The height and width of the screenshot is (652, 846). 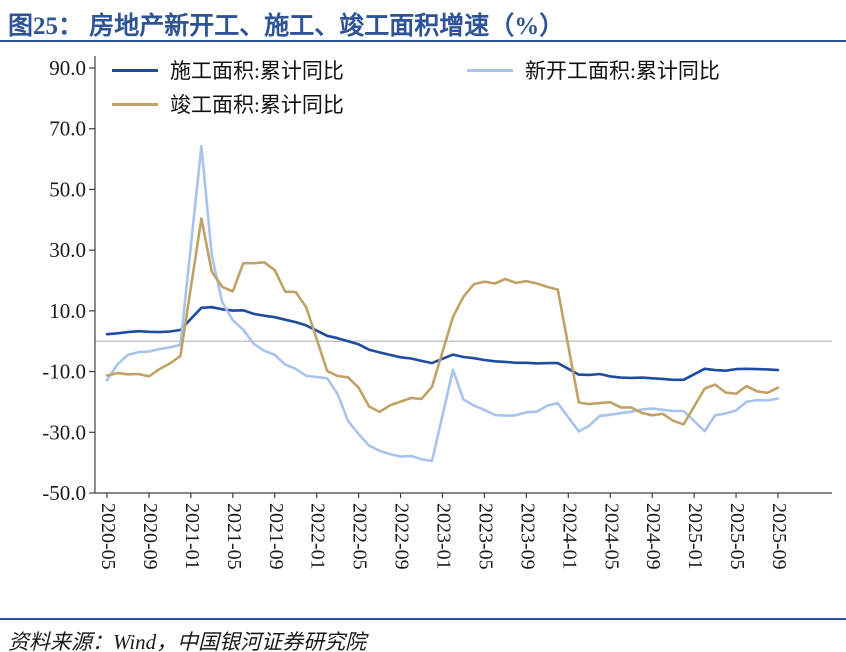 I want to click on legend-label-completion: 竣工面积:累计同比, so click(x=257, y=105).